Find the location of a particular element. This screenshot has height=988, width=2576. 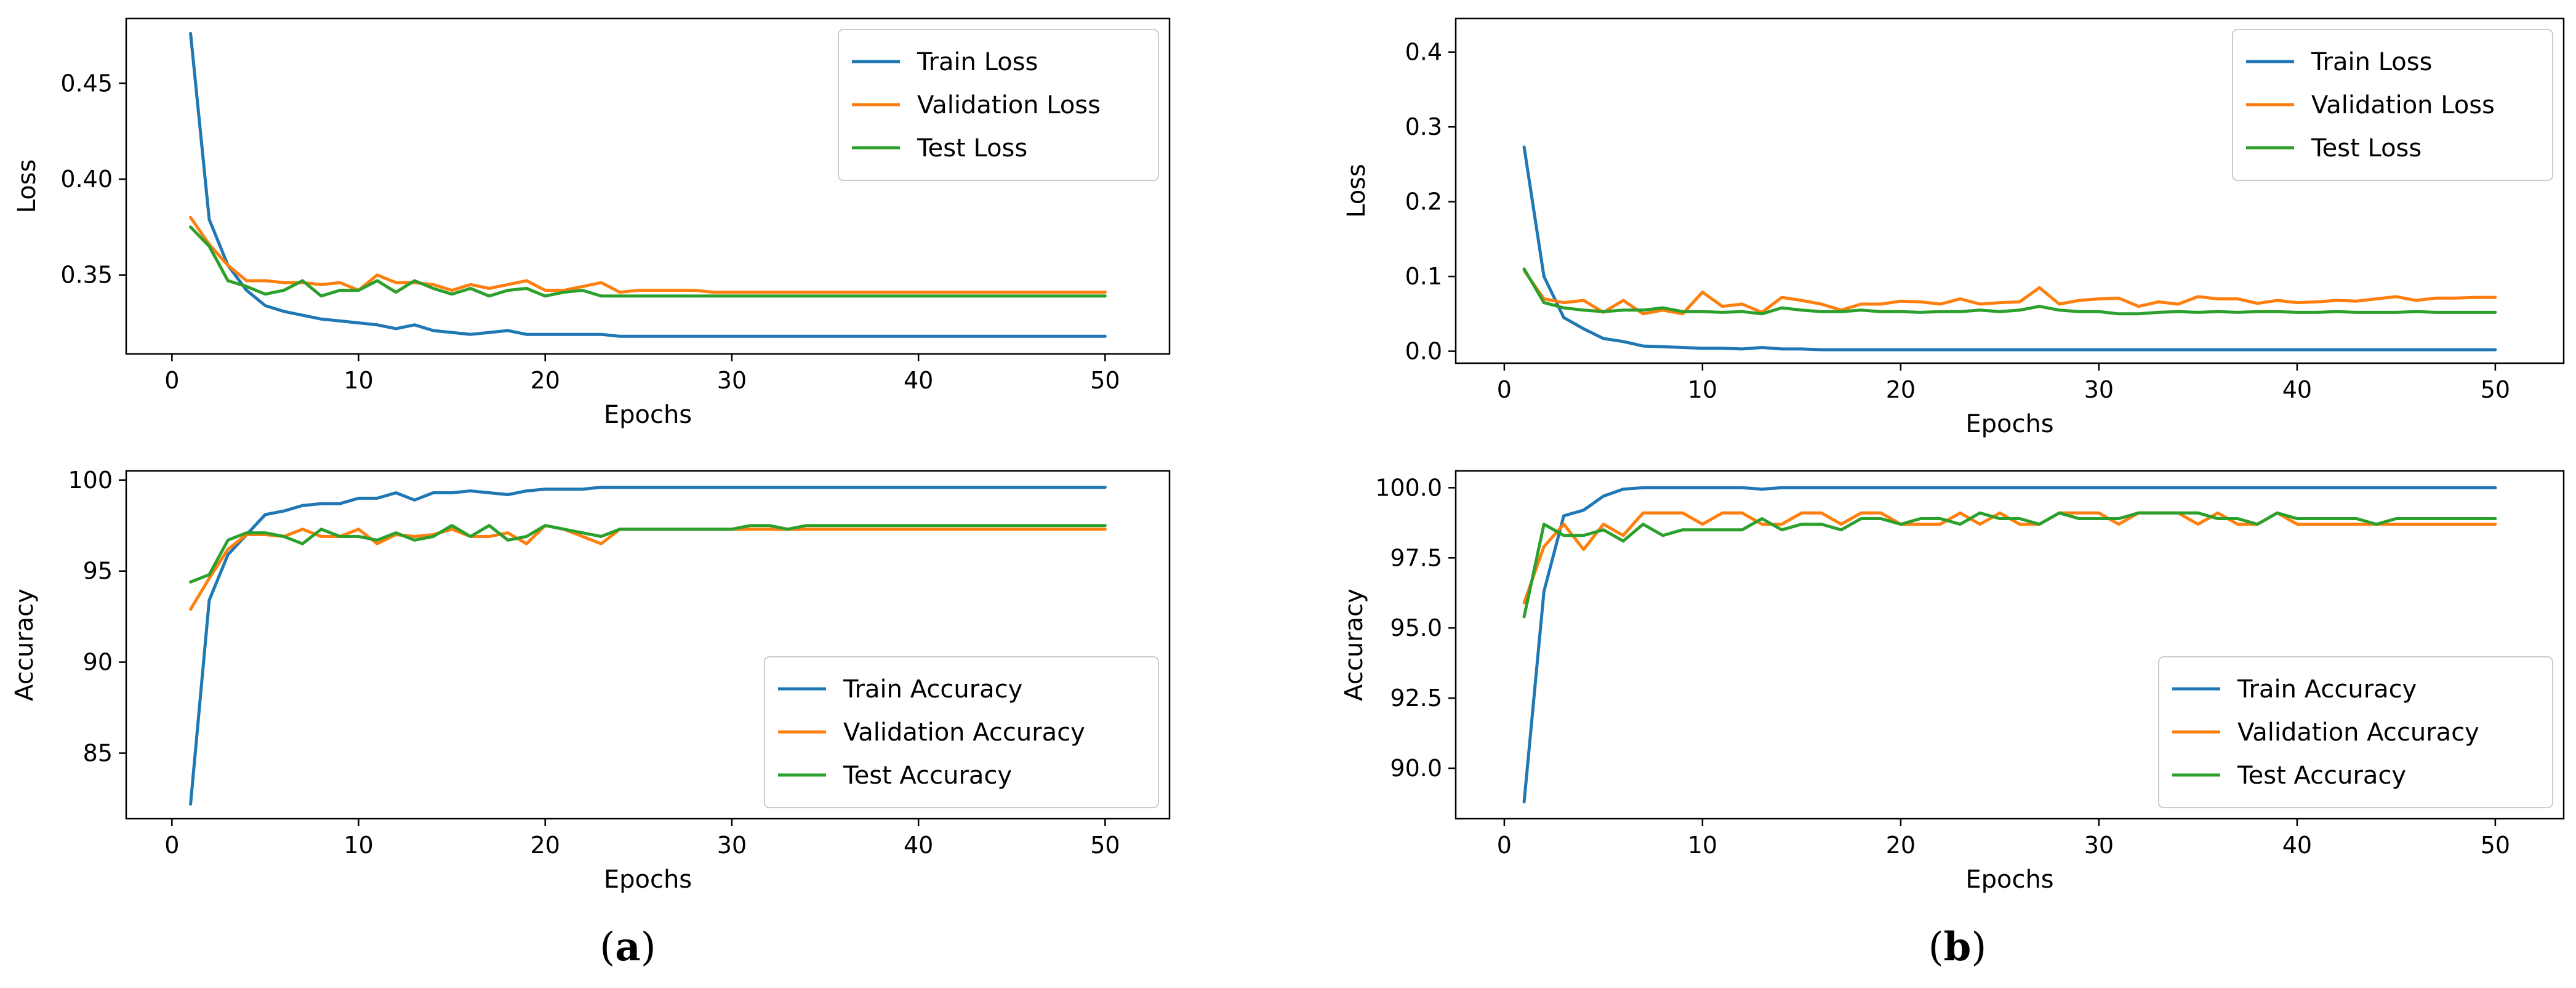

caption-b: (b) is located at coordinates (1957, 947).